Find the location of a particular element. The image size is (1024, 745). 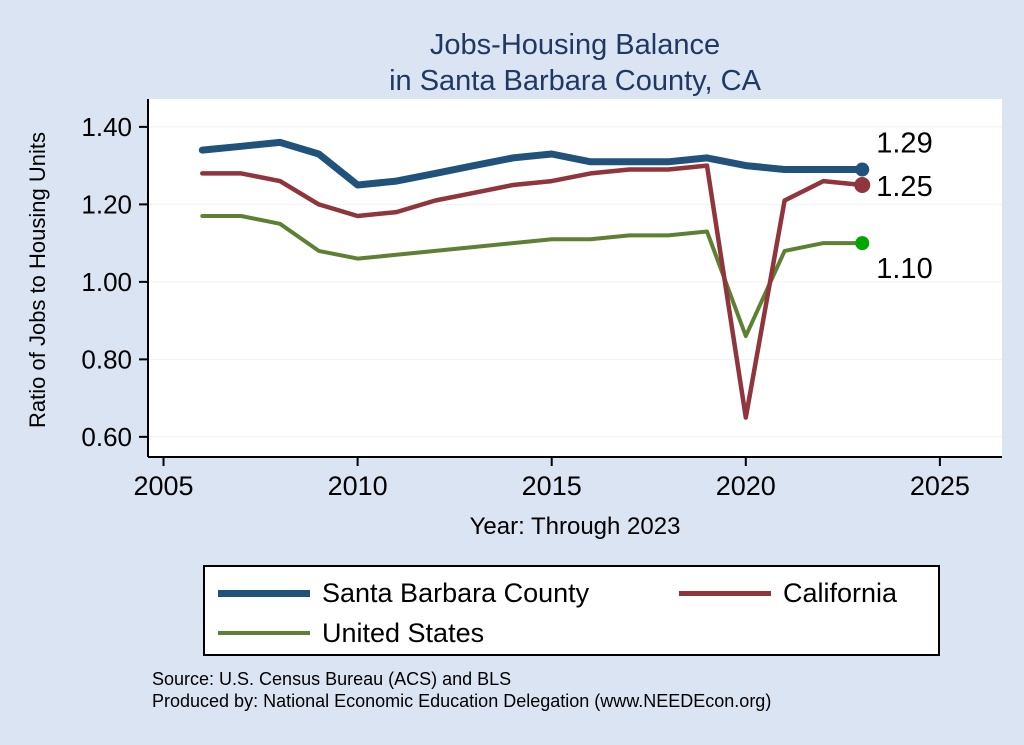

x-axis-title: Year: Through 2023 is located at coordinates (575, 526).